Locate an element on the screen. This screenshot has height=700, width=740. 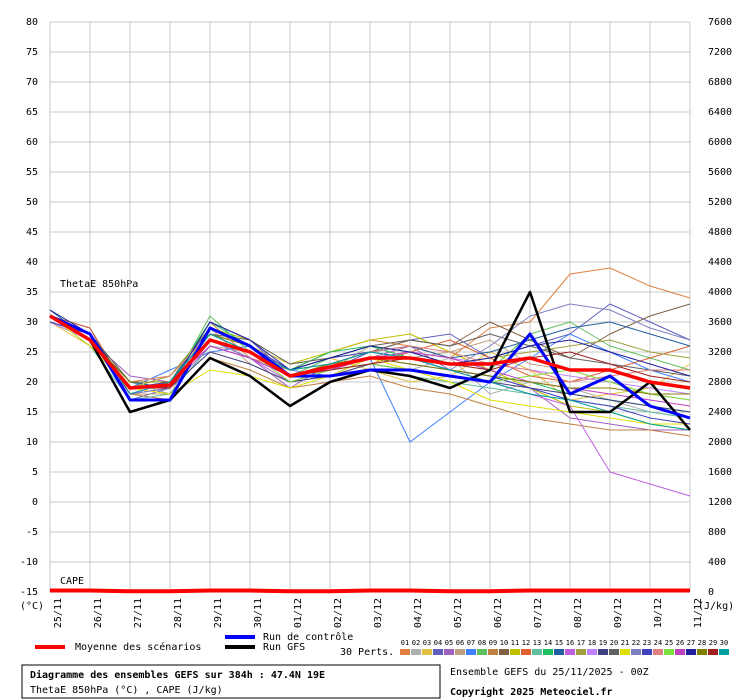
copyright: Copyright 2025 Meteociel.fr is located at coordinates (531, 692).